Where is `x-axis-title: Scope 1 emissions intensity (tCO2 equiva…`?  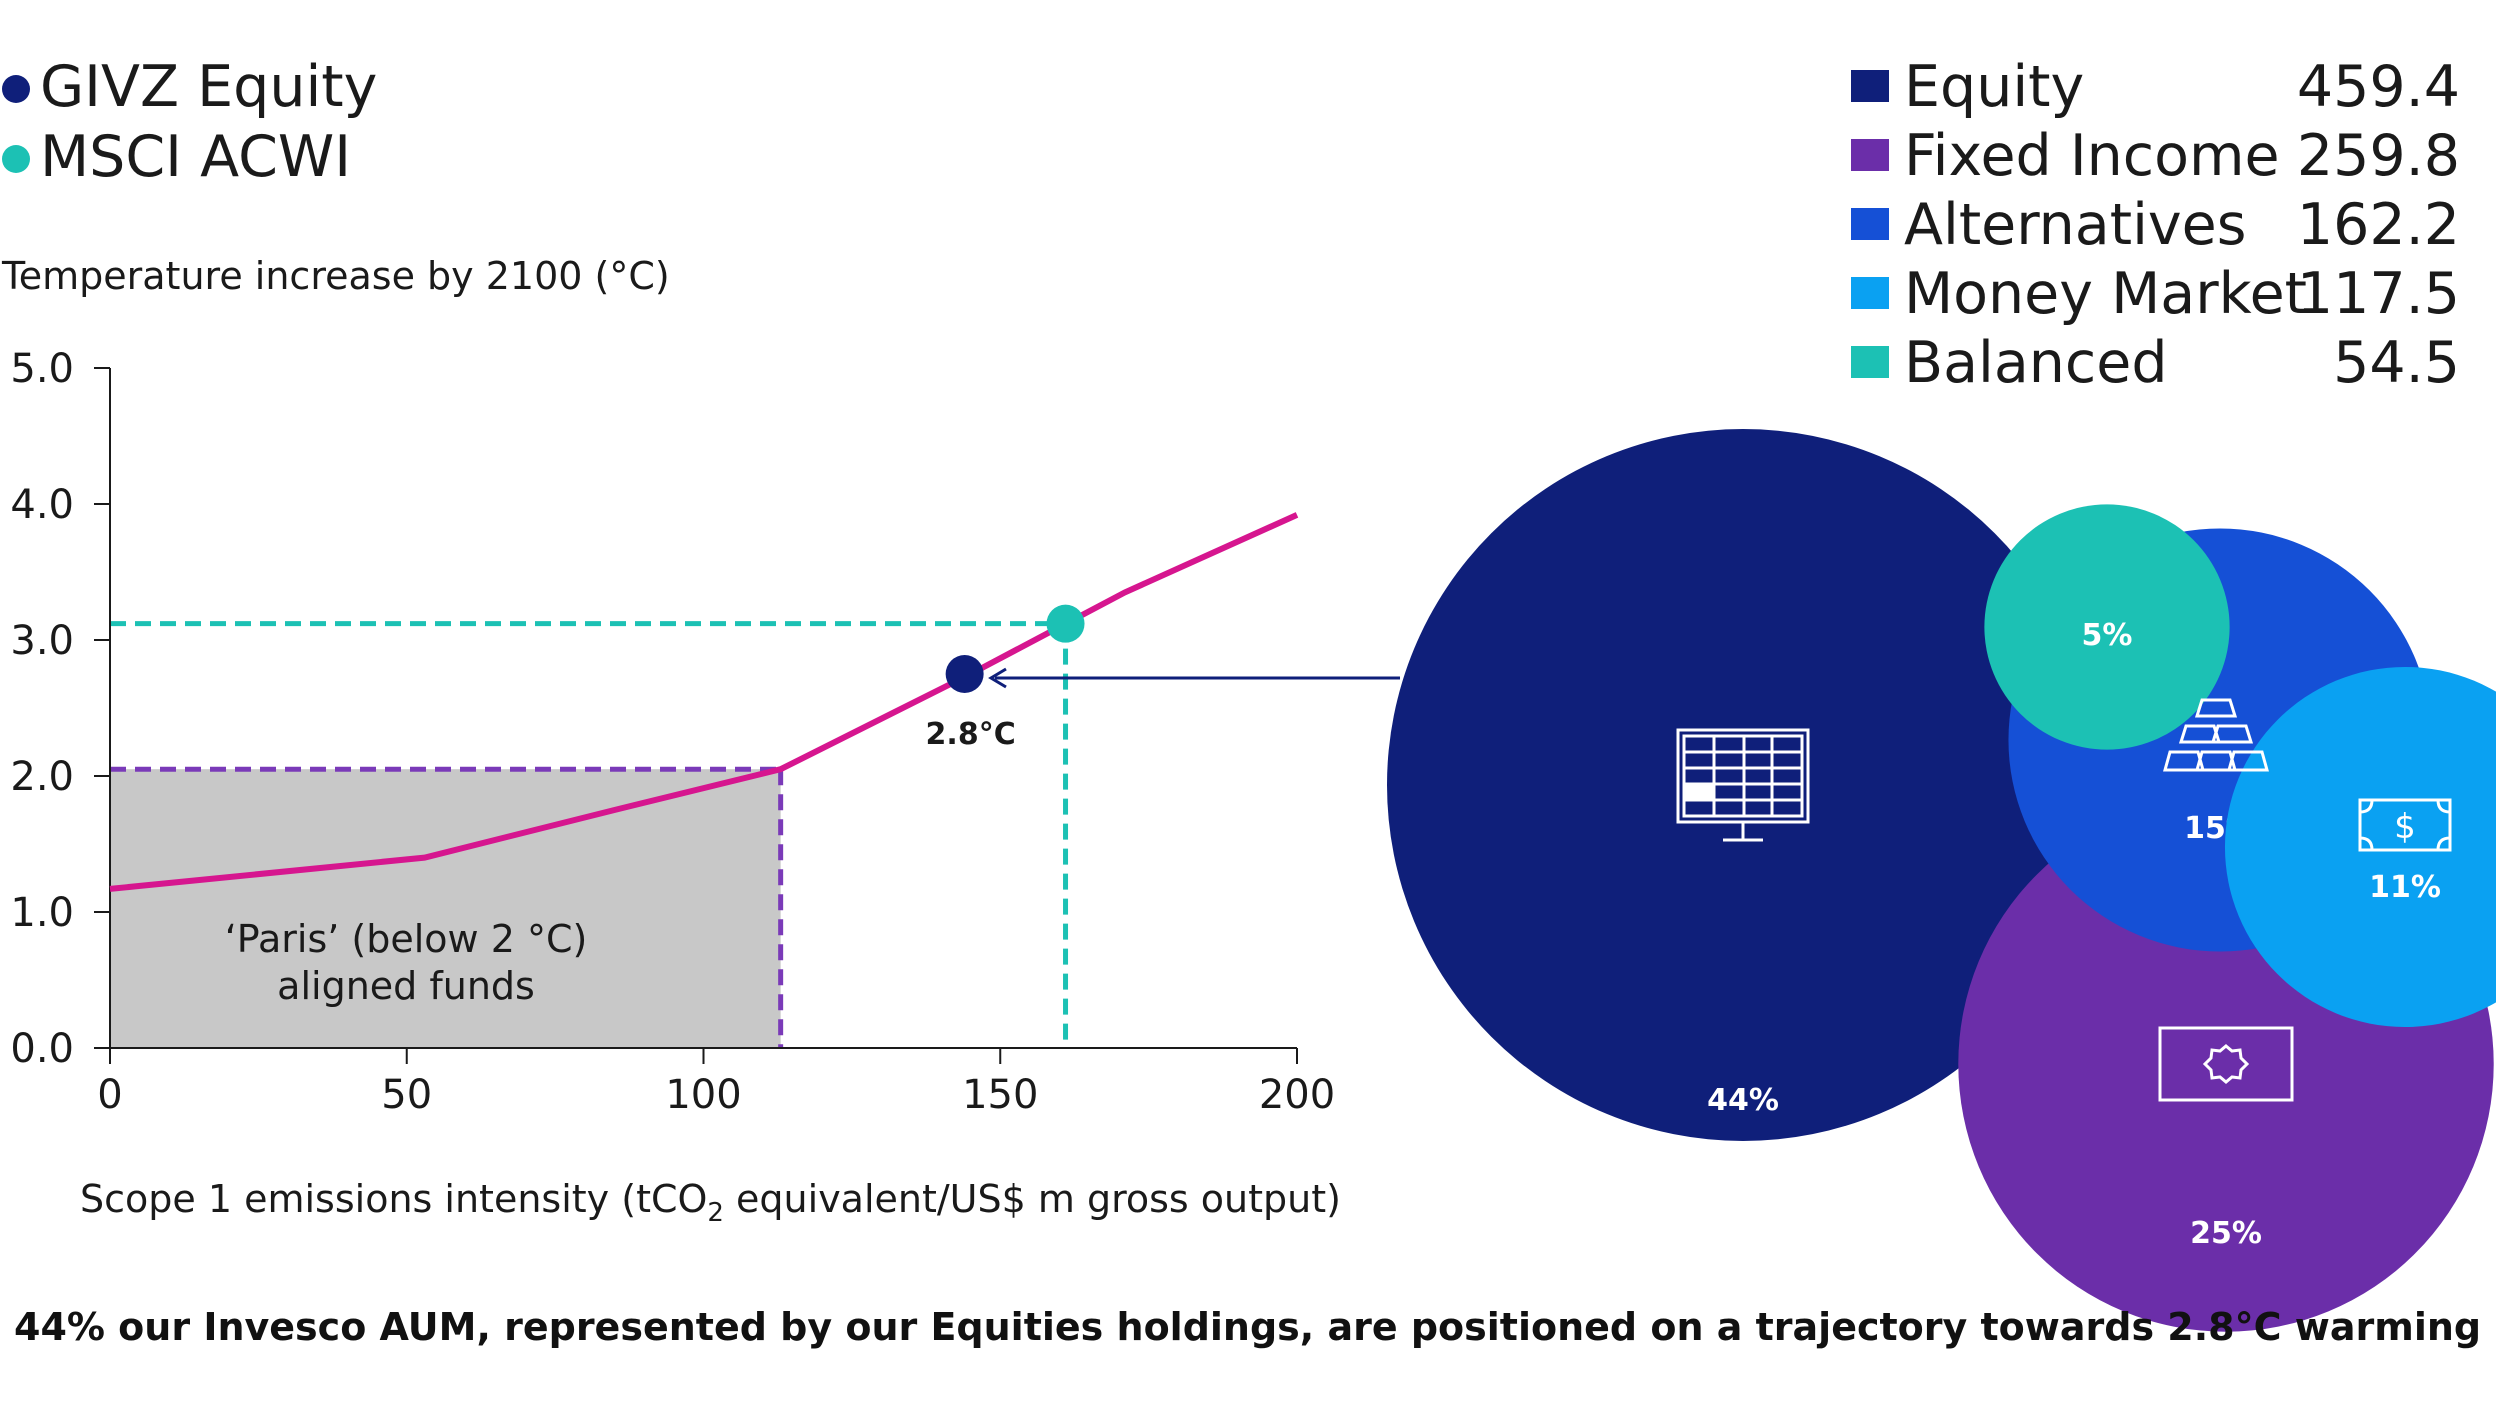 x-axis-title: Scope 1 emissions intensity (tCO2 equiva… is located at coordinates (710, 1202).